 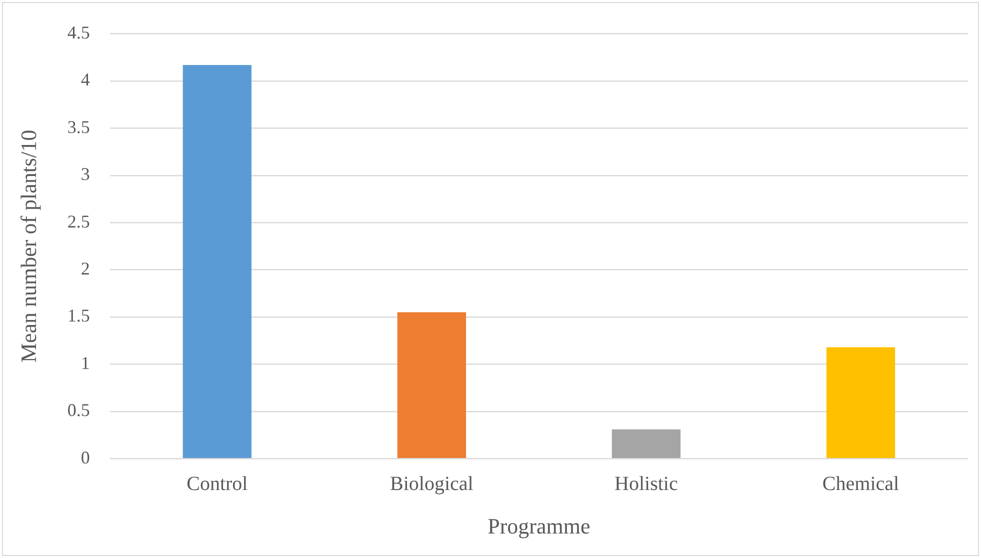 I want to click on y-tick-label: 4.5, so click(x=78, y=32).